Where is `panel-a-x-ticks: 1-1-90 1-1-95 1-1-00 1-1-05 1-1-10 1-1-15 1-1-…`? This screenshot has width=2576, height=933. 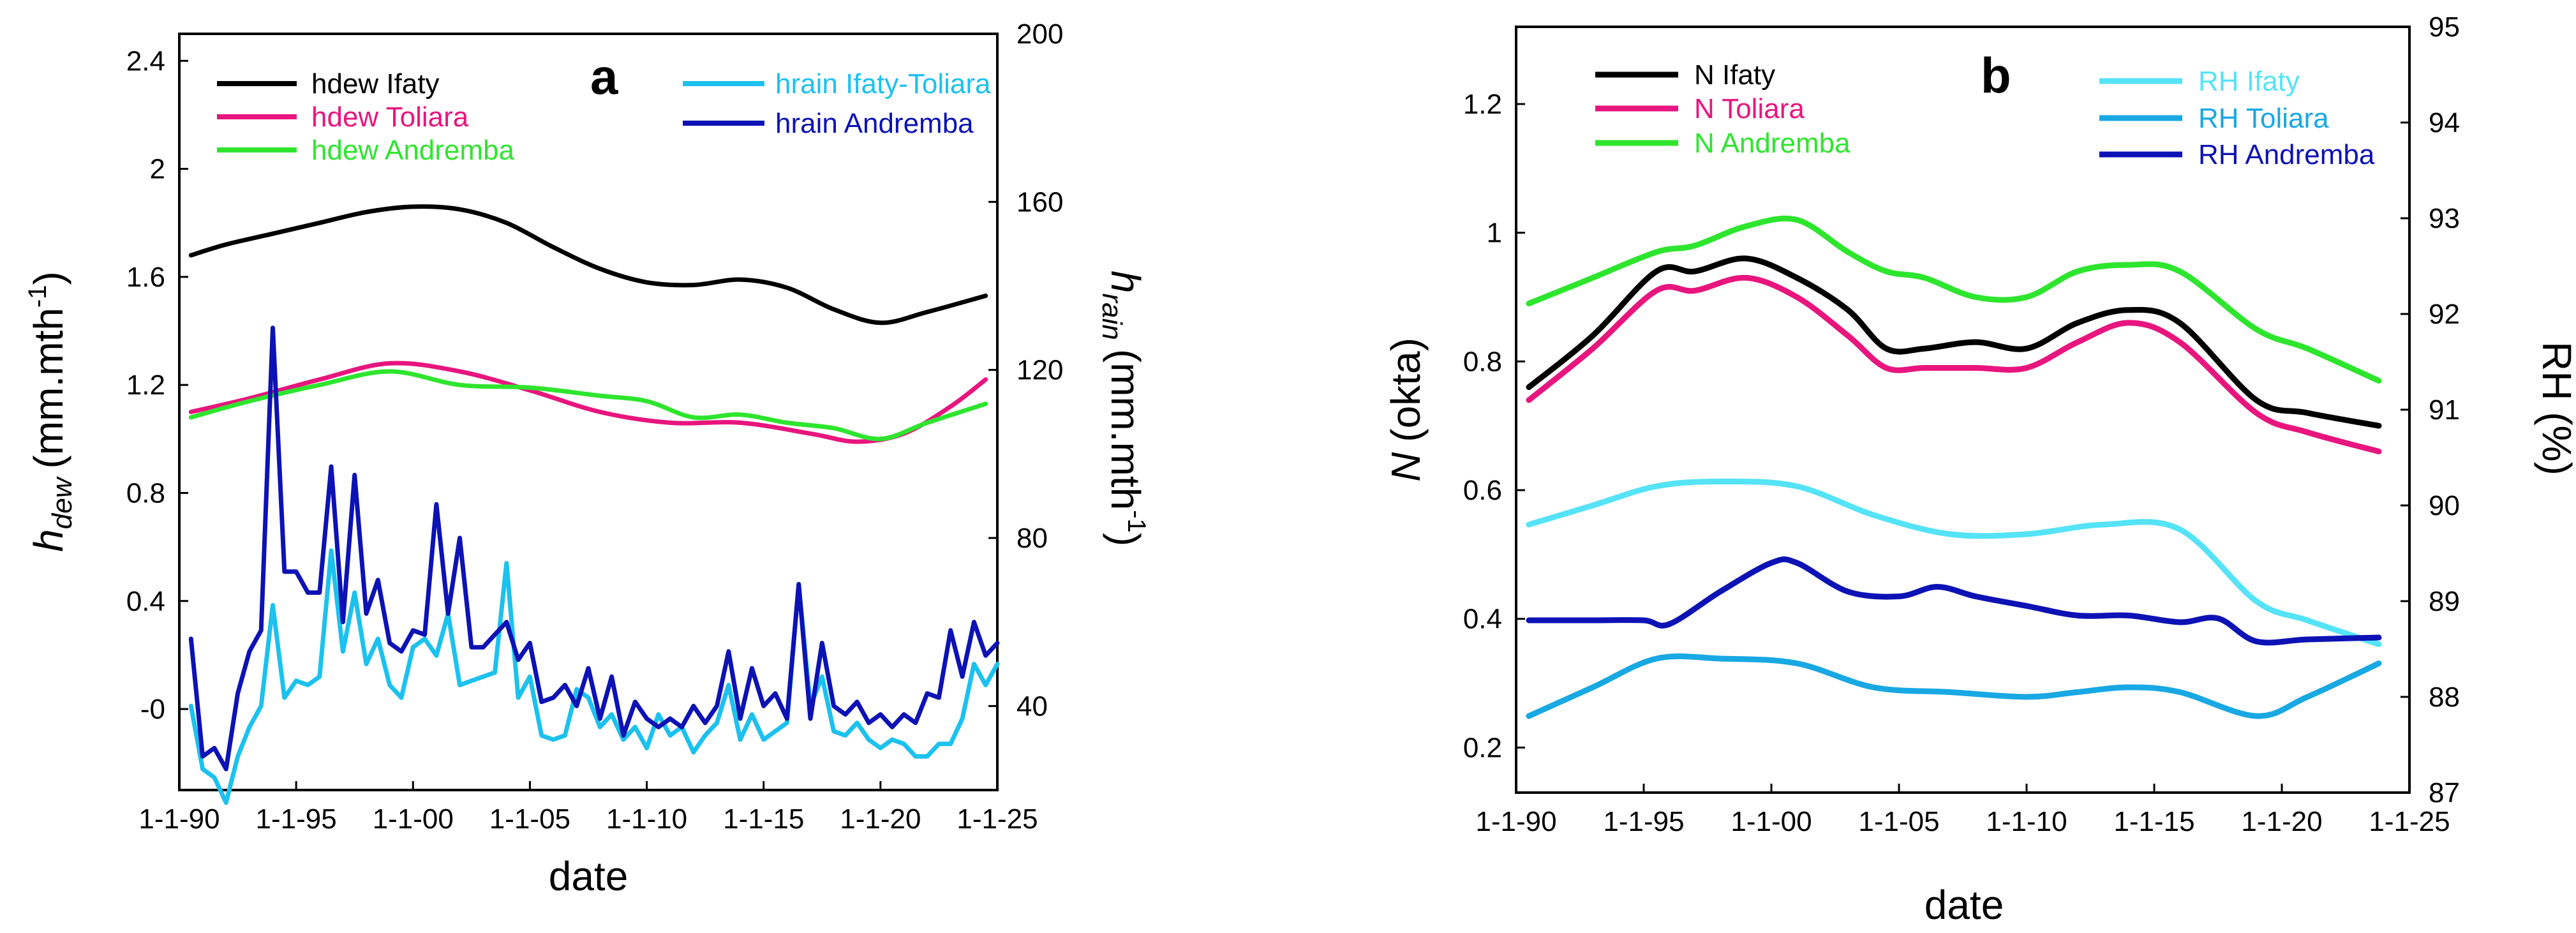 panel-a-x-ticks: 1-1-90 1-1-95 1-1-00 1-1-05 1-1-10 1-1-15 1-1-… is located at coordinates (588, 808).